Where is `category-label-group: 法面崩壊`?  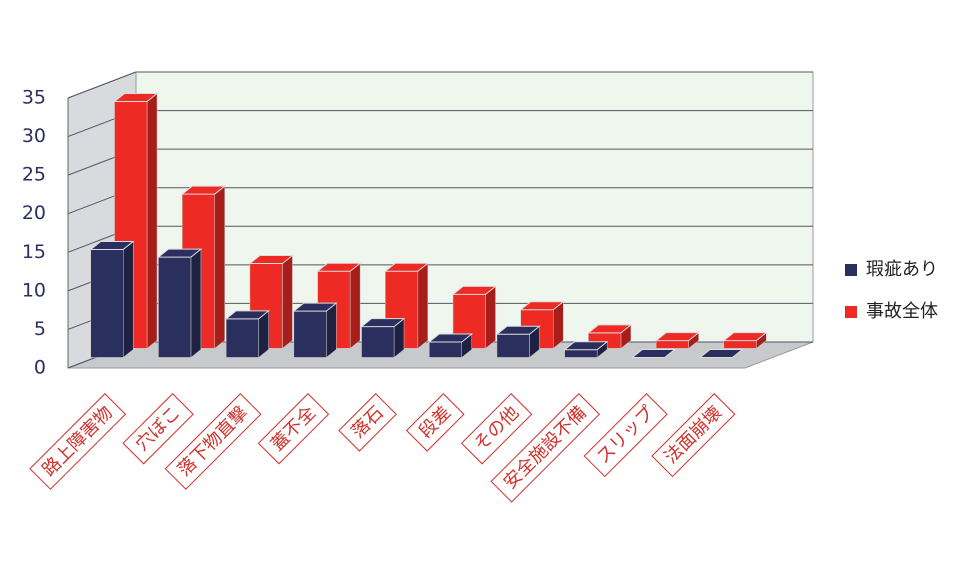
category-label-group: 法面崩壊 is located at coordinates (693, 435).